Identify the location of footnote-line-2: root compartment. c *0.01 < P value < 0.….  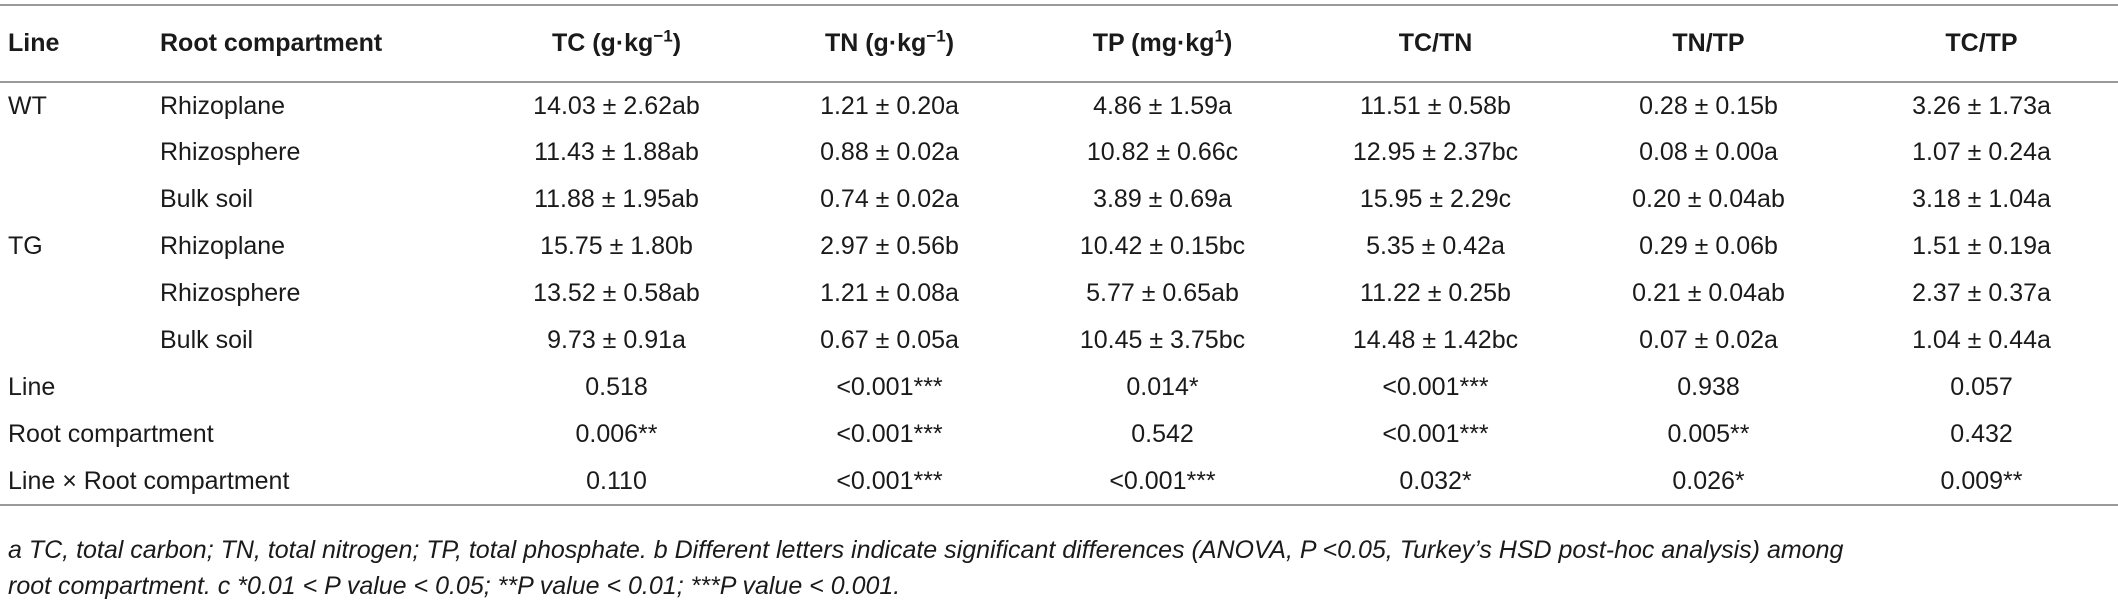
(454, 586).